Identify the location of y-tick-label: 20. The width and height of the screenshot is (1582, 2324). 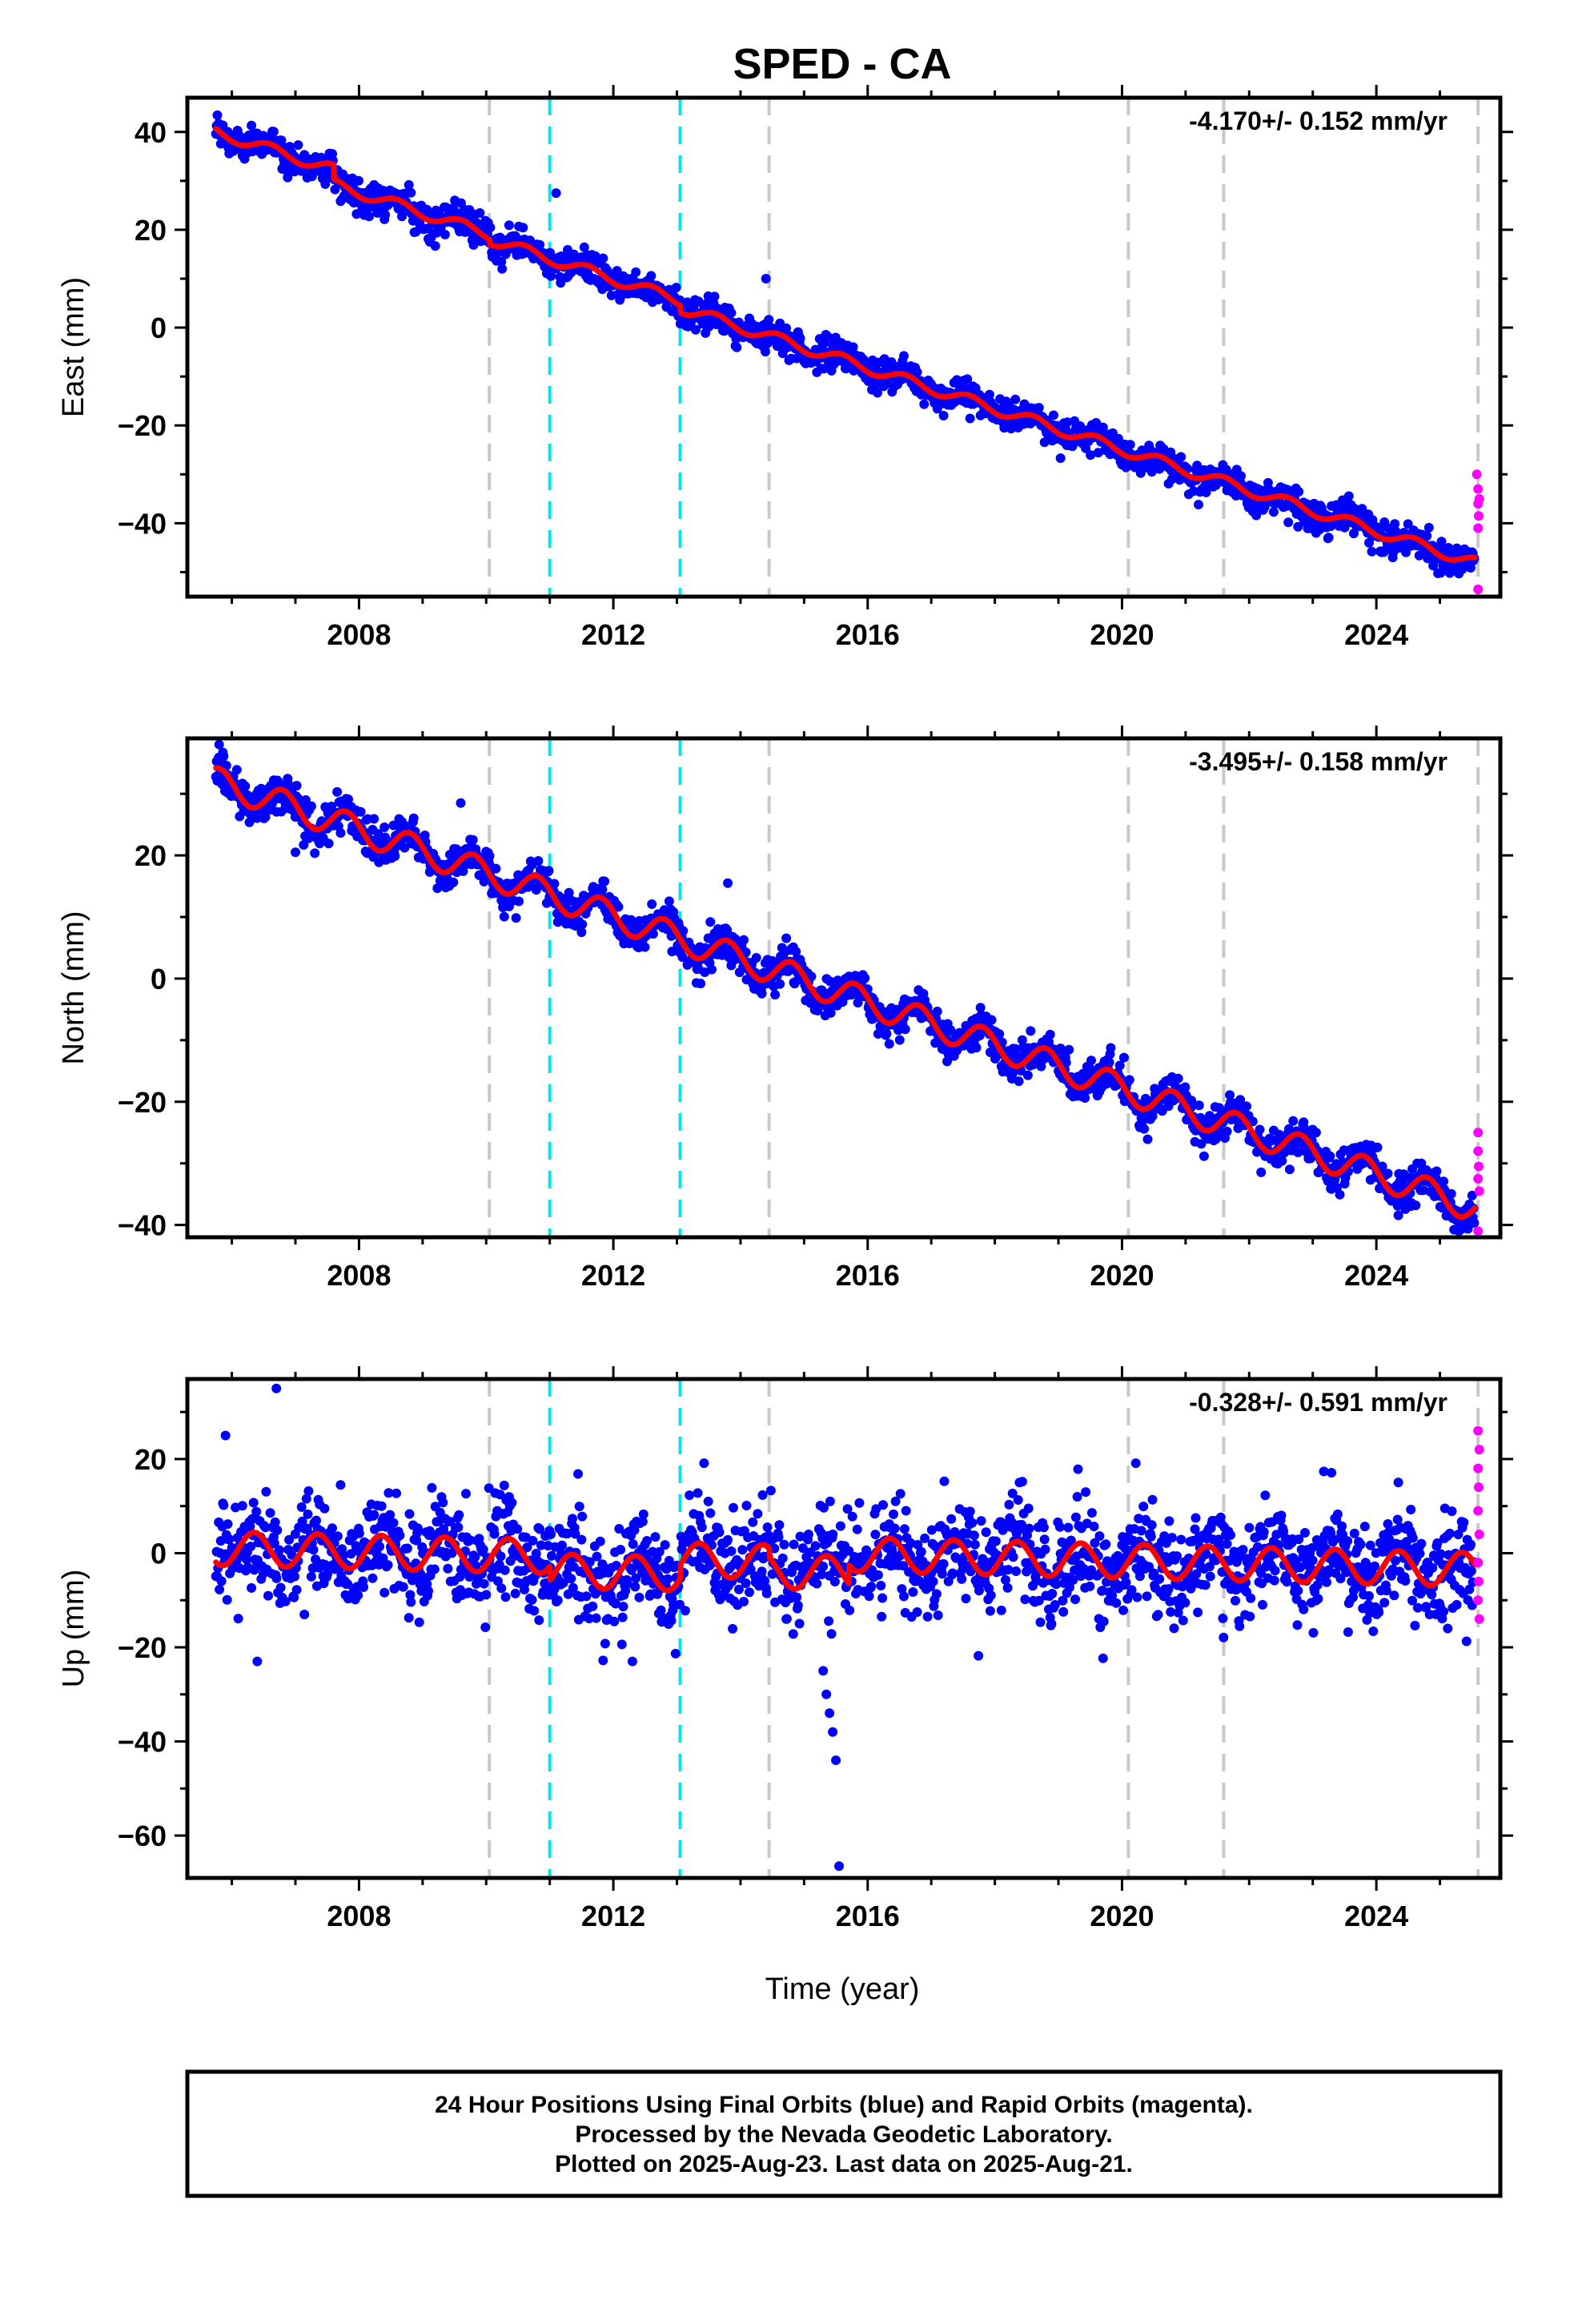
(151, 855).